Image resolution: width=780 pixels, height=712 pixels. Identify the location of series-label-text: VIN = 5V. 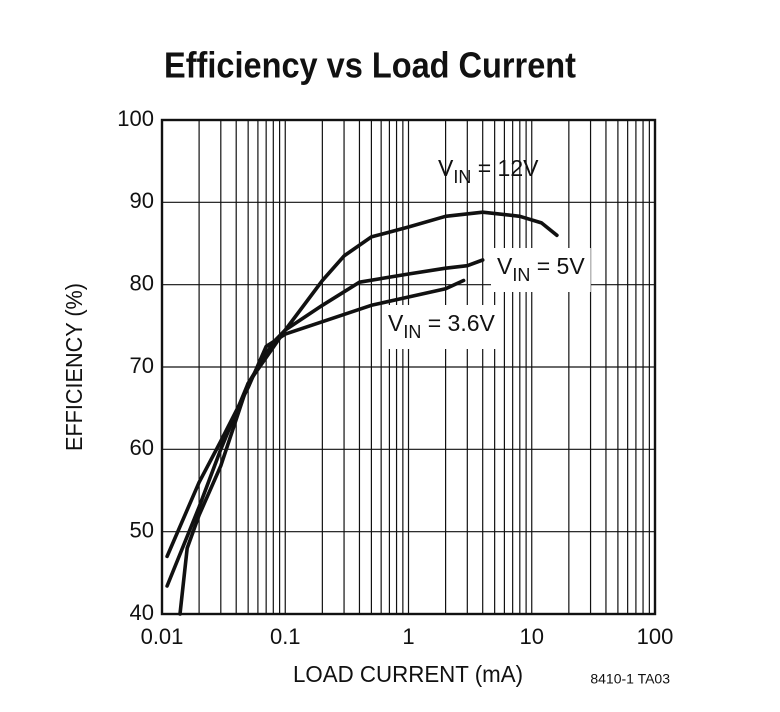
(541, 269).